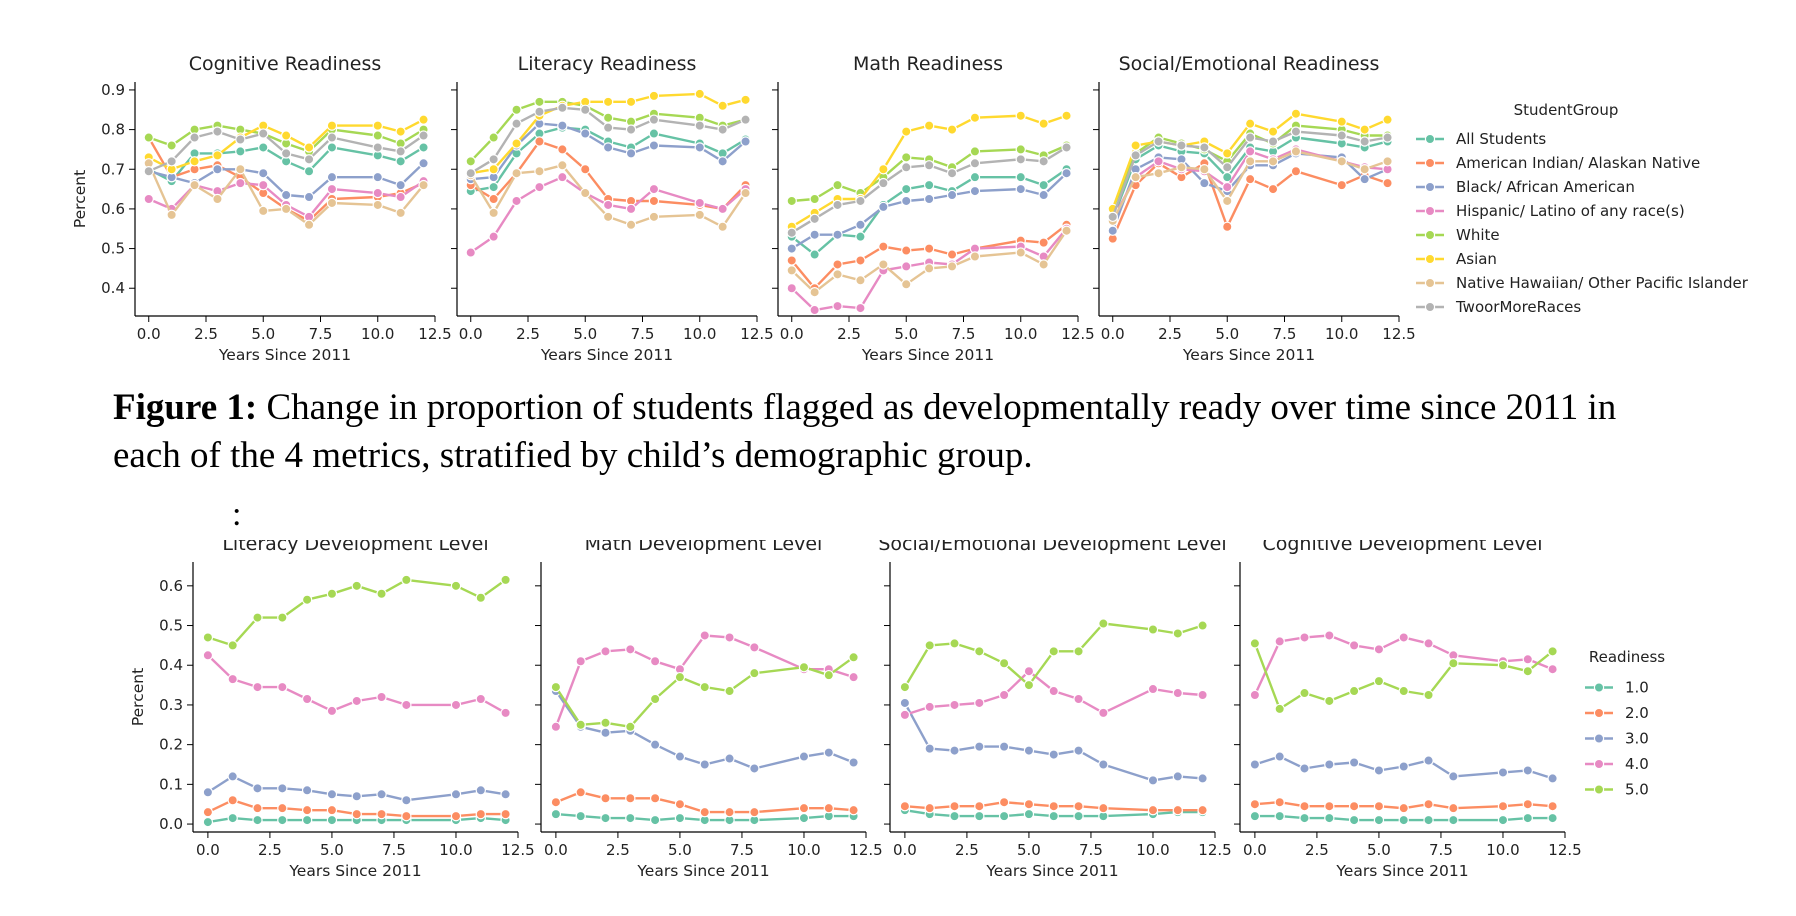 Image resolution: width=1796 pixels, height=916 pixels. What do you see at coordinates (1248, 355) in the screenshot?
I see `x-axis-label: Years Since 2011` at bounding box center [1248, 355].